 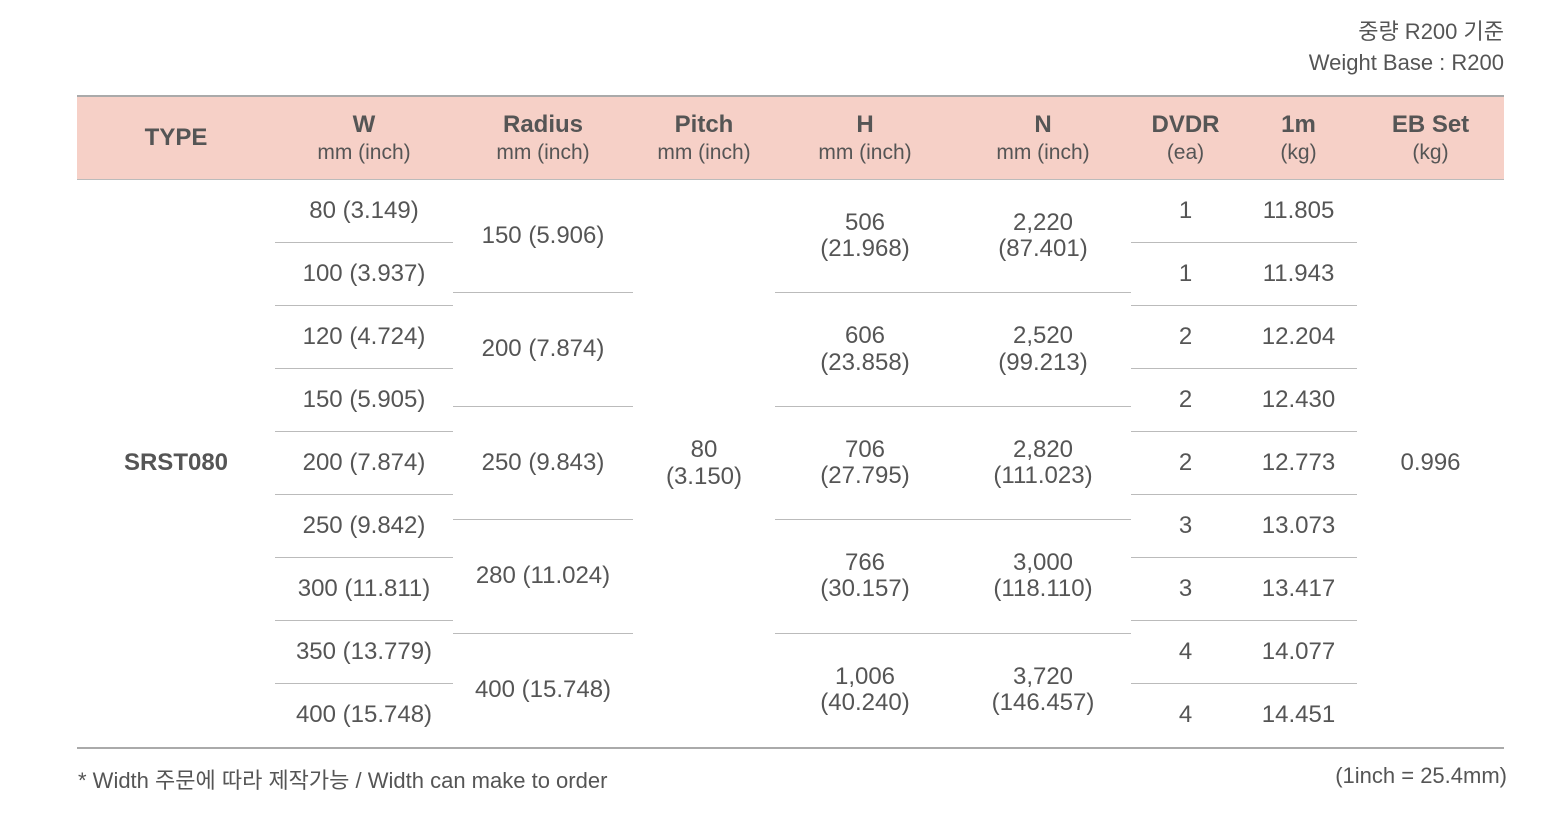 What do you see at coordinates (1430, 124) in the screenshot?
I see `header-name: EB Set` at bounding box center [1430, 124].